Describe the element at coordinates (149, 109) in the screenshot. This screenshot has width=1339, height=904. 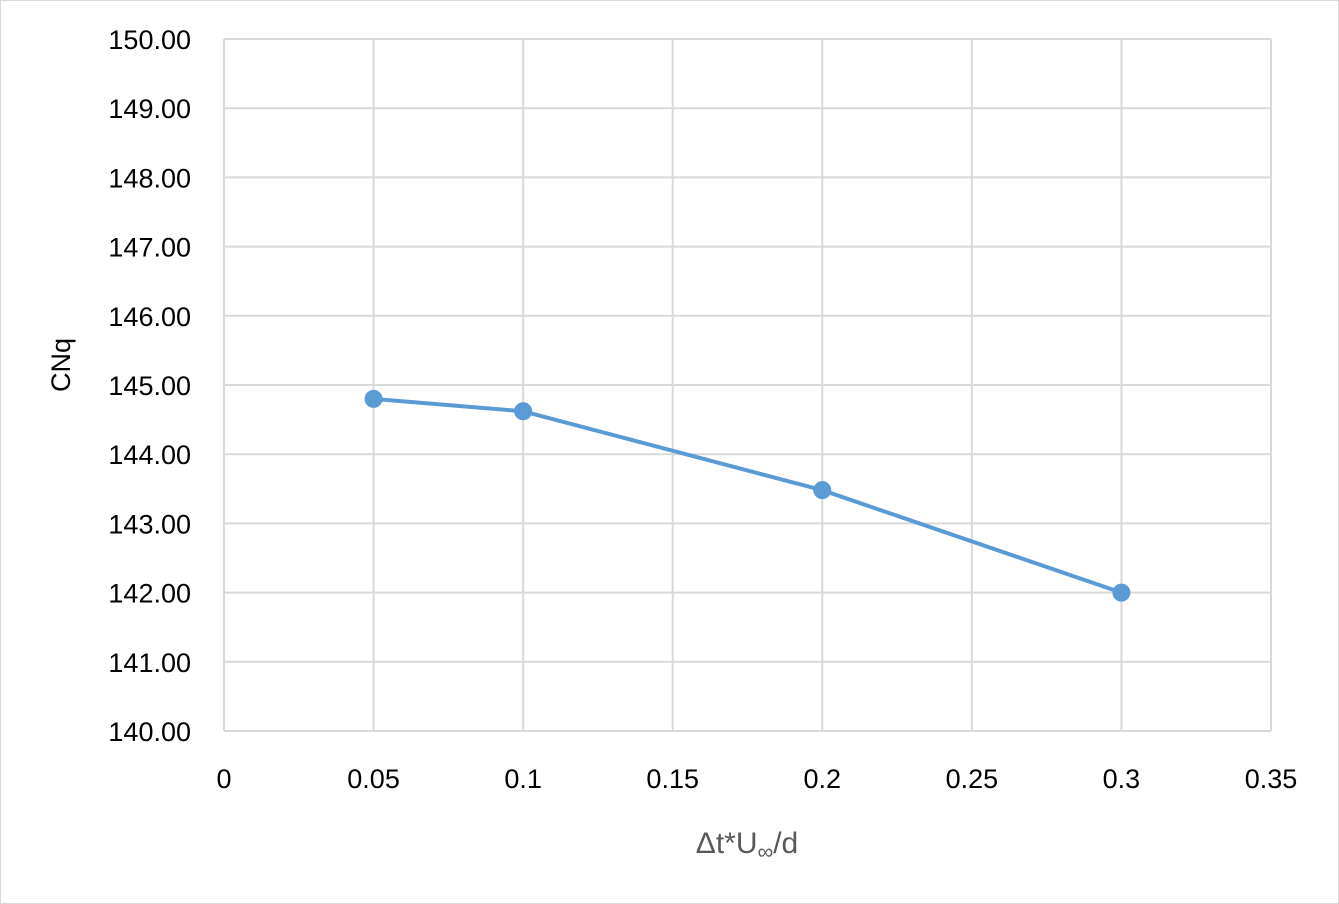
I see `y-tick-label: 149.00` at that location.